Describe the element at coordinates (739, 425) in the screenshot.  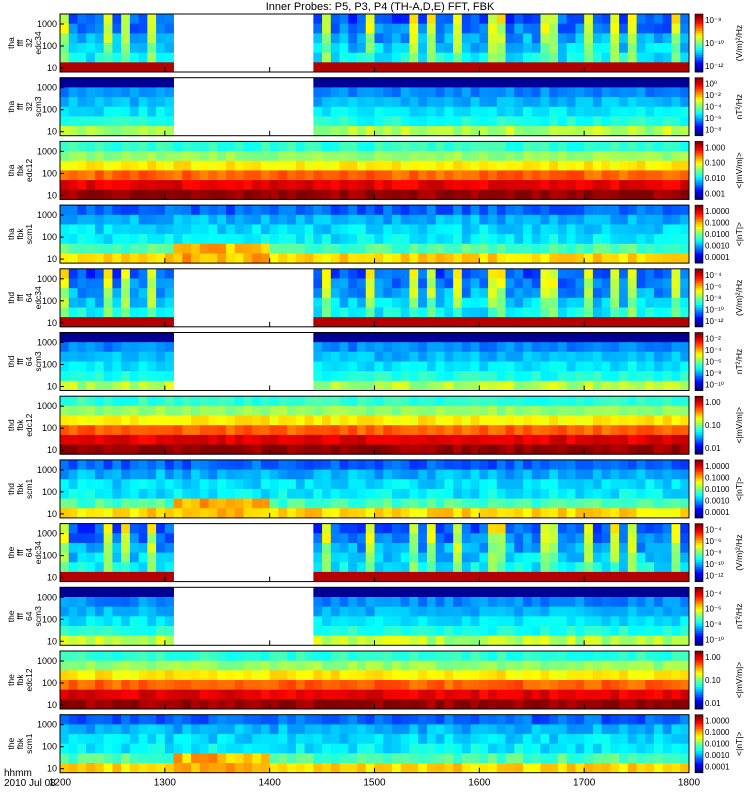
I see `colorbar-label: <|mV/m|>` at that location.